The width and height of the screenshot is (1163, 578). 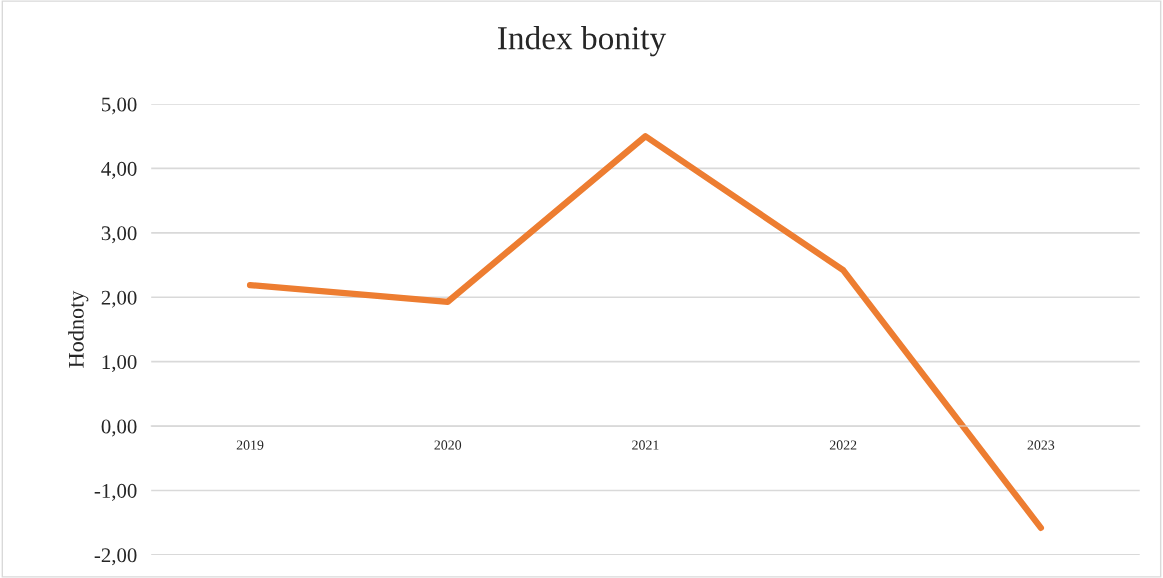 What do you see at coordinates (119, 170) in the screenshot?
I see `y-tick-label: 4,00` at bounding box center [119, 170].